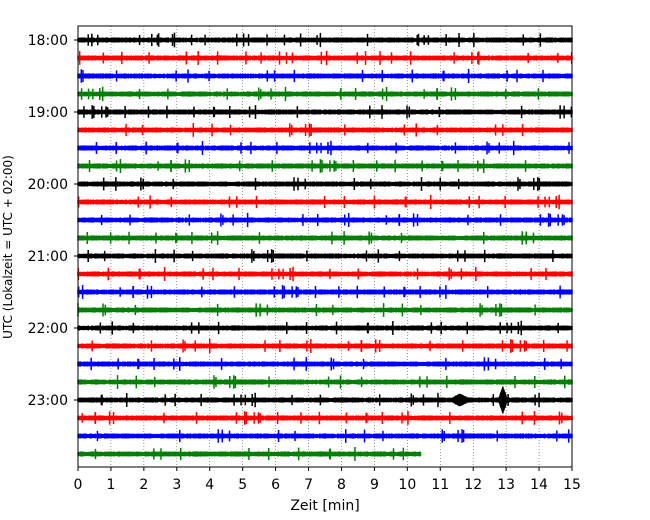  Describe the element at coordinates (325, 130) in the screenshot. I see `trace-1915` at that location.